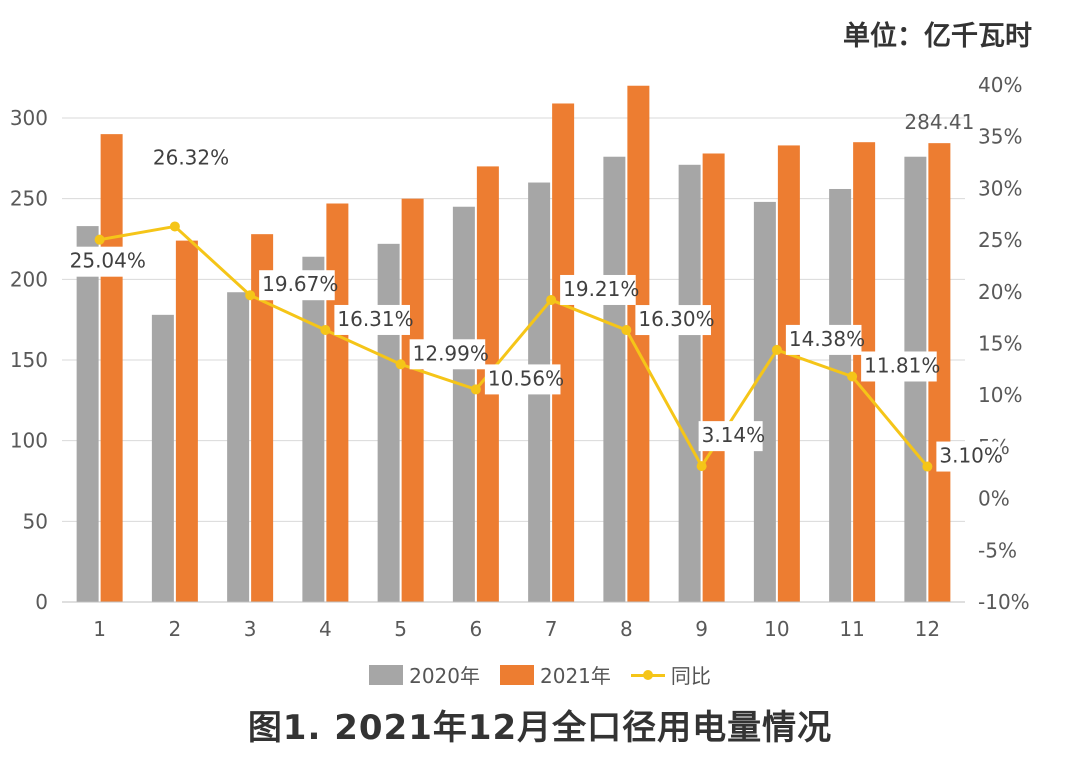 The image size is (1080, 781). Describe the element at coordinates (400, 629) in the screenshot. I see `x-tick-label: 5` at that location.